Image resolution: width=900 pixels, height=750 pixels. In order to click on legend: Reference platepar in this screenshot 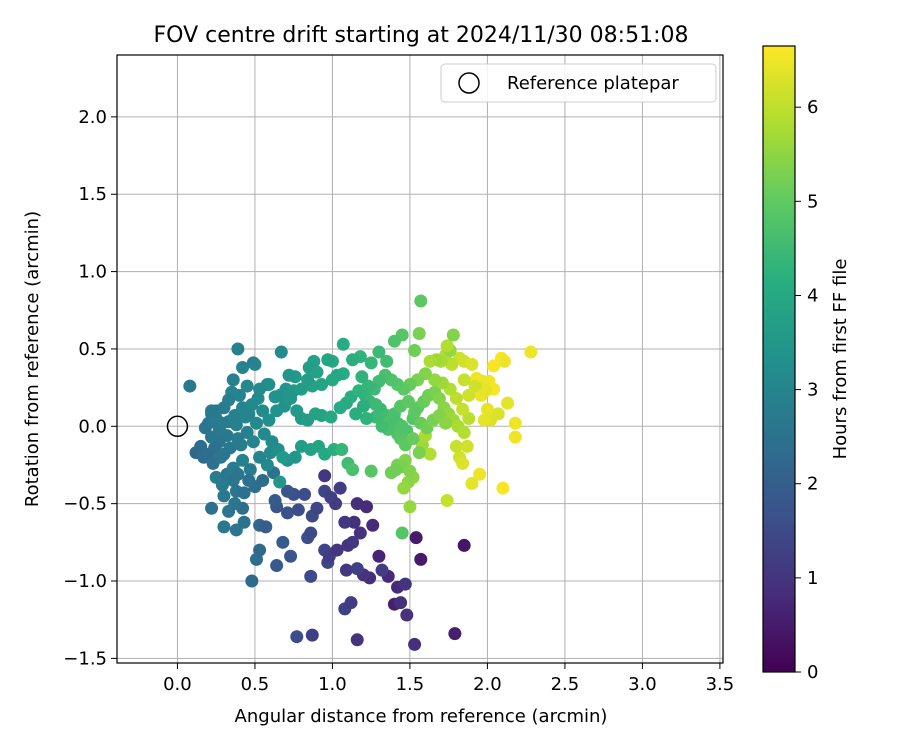, I will do `click(578, 83)`.